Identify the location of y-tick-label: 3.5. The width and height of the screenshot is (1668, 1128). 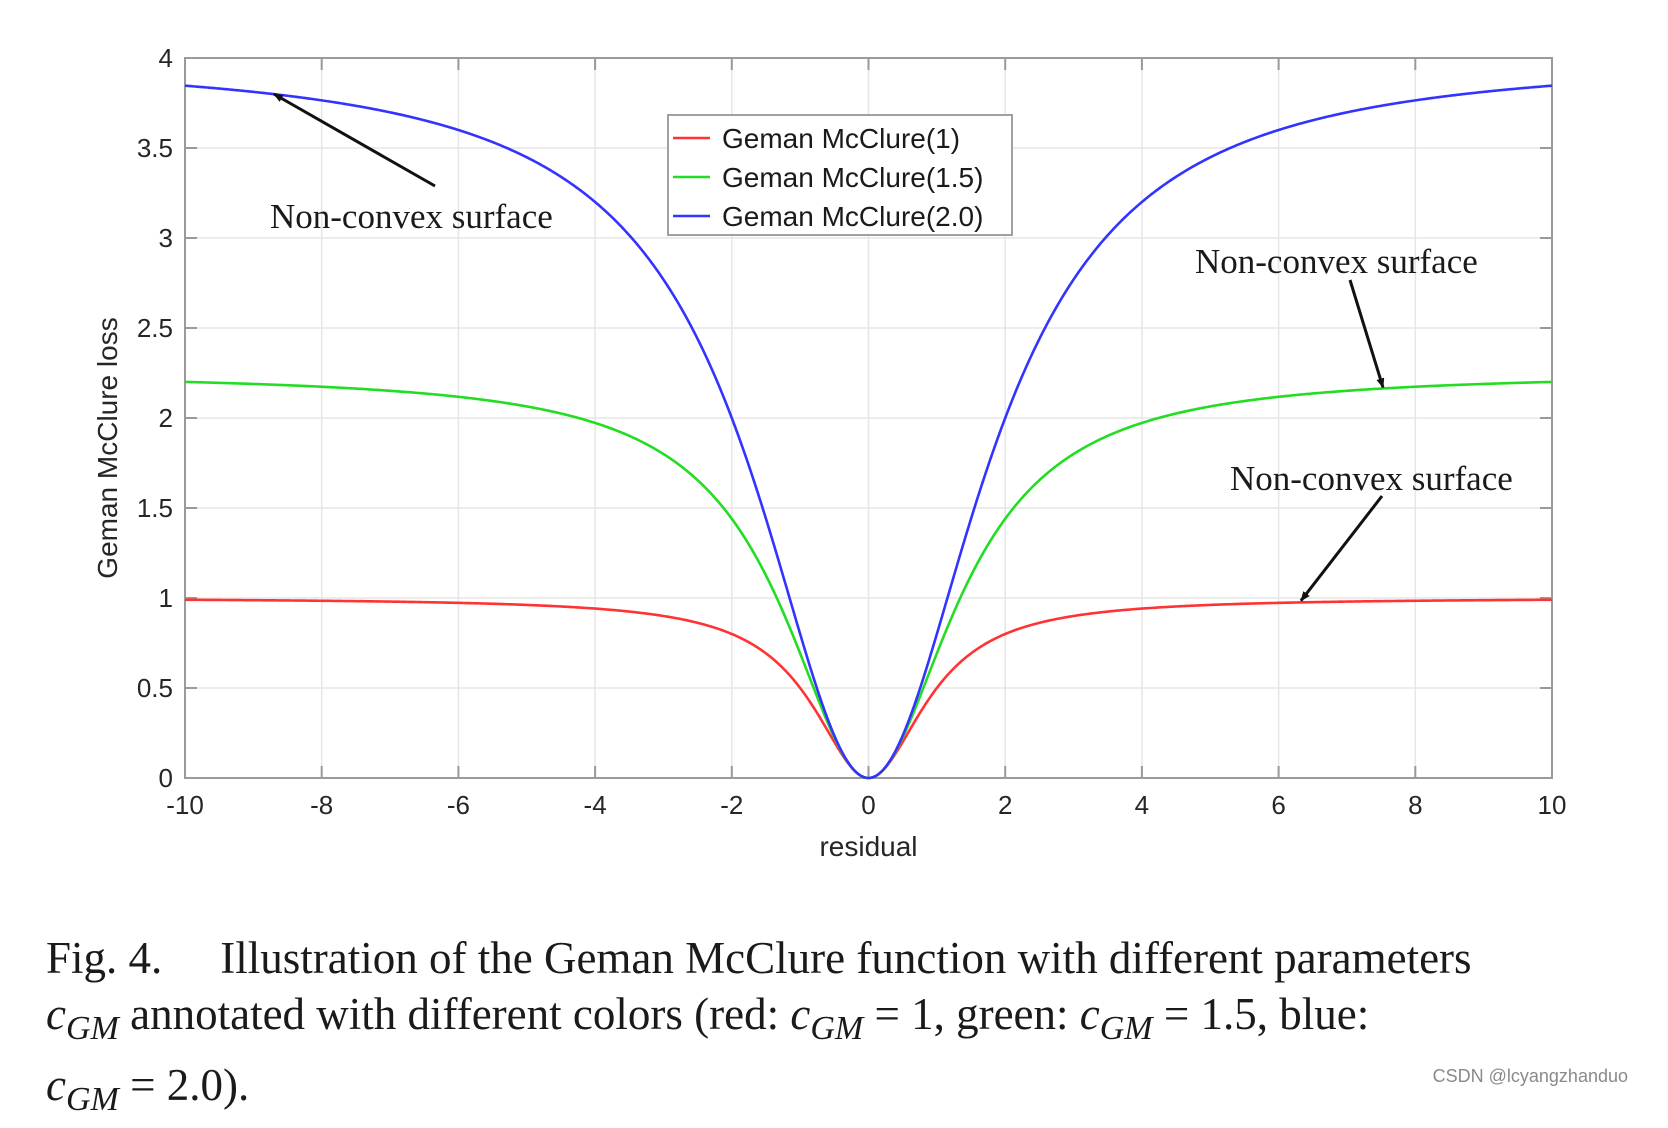
(155, 148).